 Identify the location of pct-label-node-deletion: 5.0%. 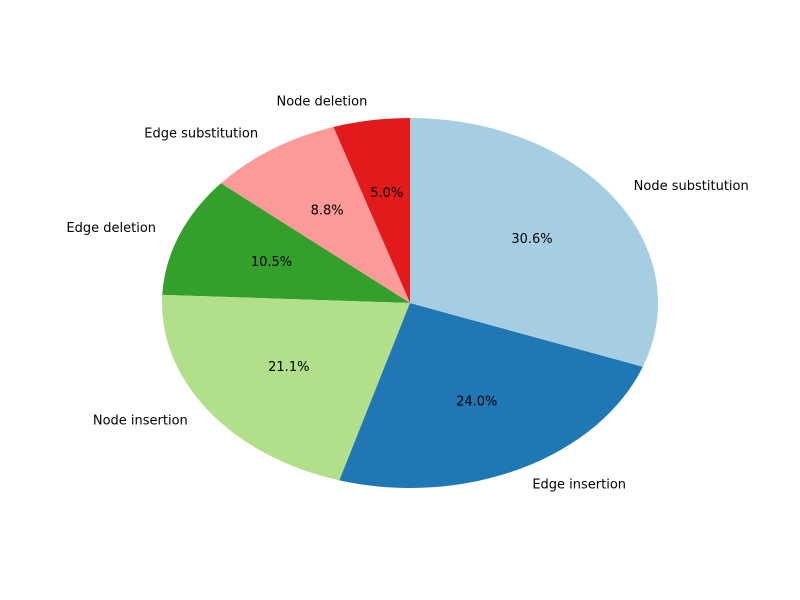
(386, 193).